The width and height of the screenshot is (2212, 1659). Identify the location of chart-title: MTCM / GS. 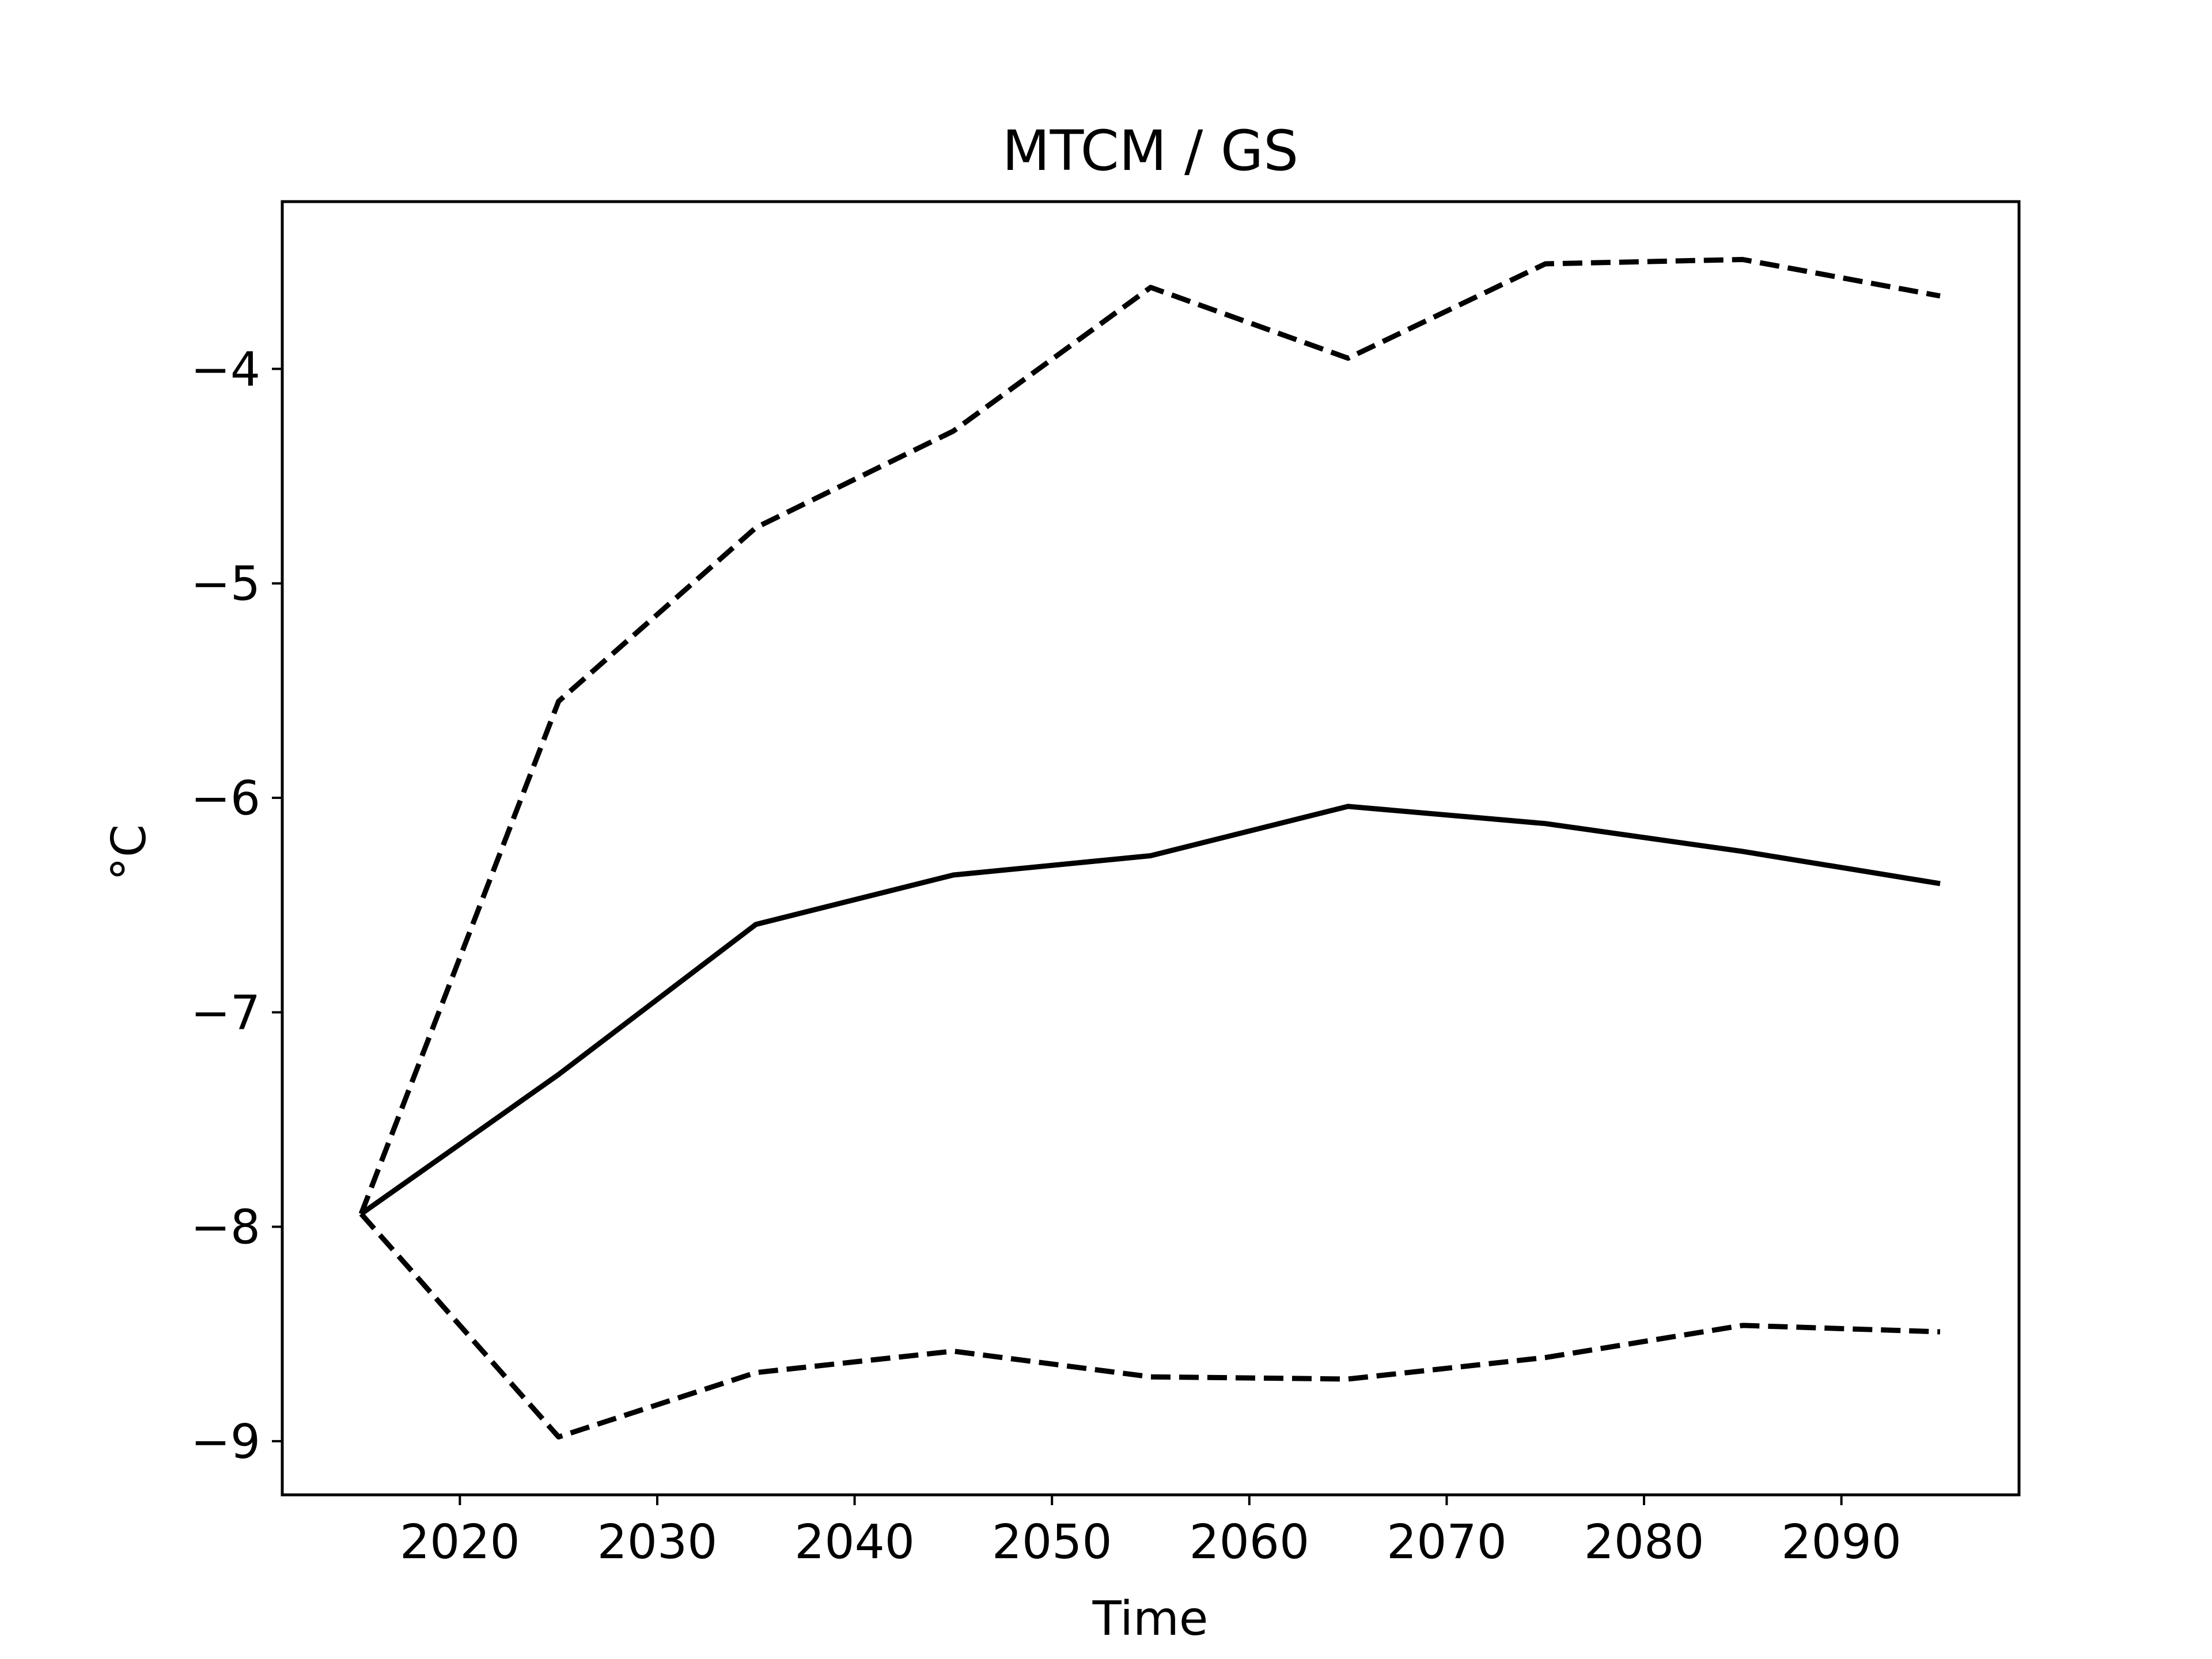
(1150, 151).